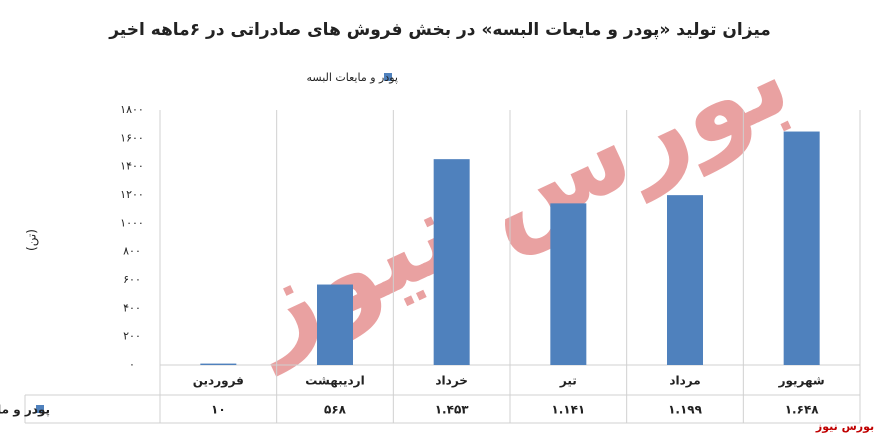 Image resolution: width=879 pixels, height=437 pixels. What do you see at coordinates (40, 409) in the screenshot?
I see `table-swatch` at bounding box center [40, 409].